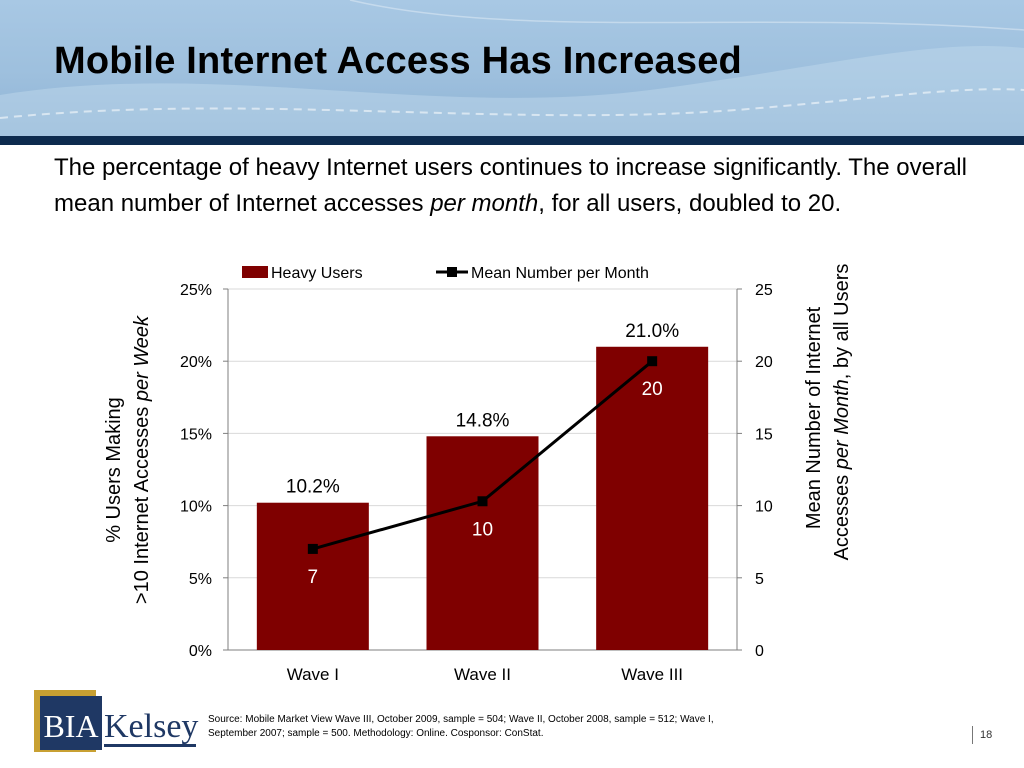 The image size is (1024, 768). Describe the element at coordinates (200, 651) in the screenshot. I see `left-tick-label-0: 0%` at that location.